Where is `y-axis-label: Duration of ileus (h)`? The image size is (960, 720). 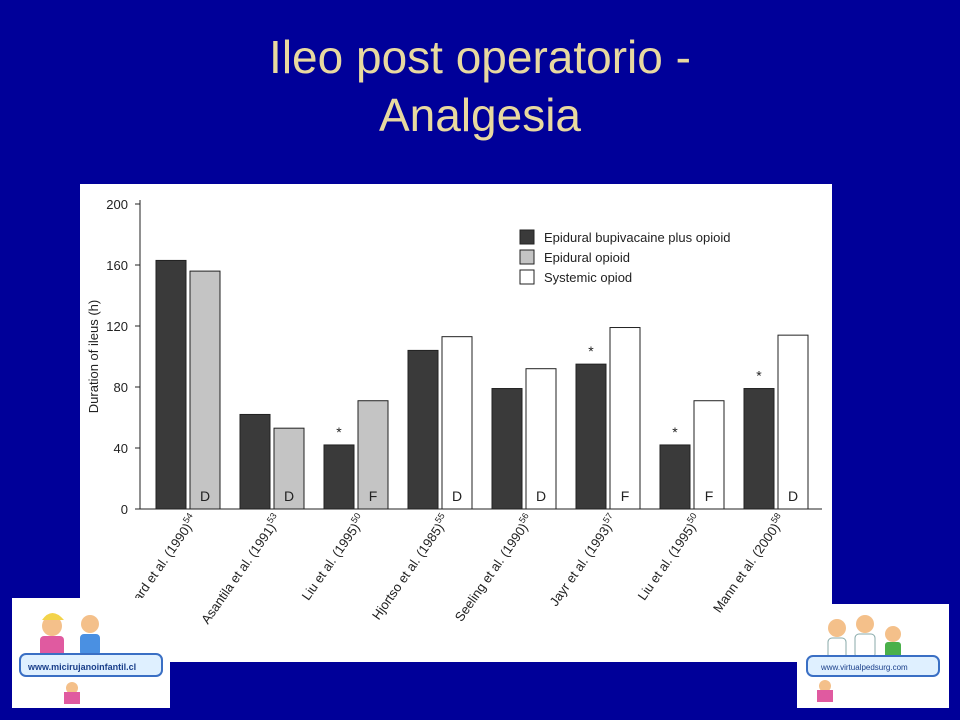 y-axis-label: Duration of ileus (h) is located at coordinates (93, 356).